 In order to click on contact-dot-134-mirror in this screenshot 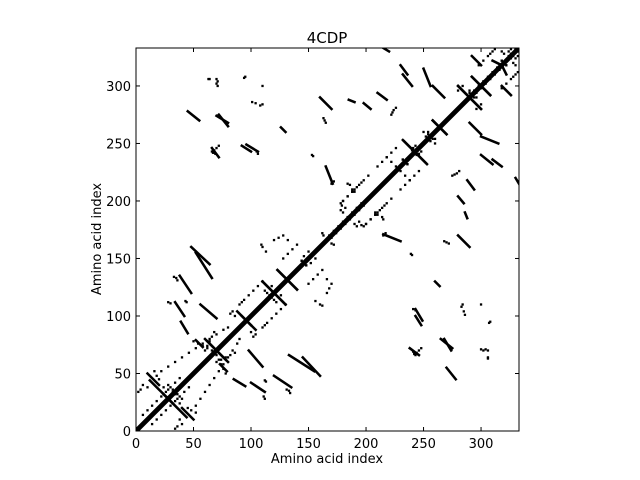, I will do `click(476, 109)`.